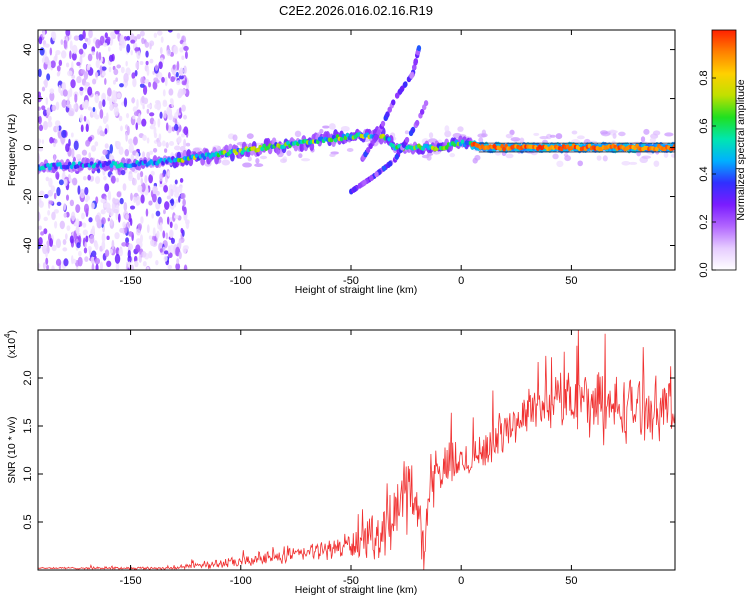 Image resolution: width=750 pixels, height=600 pixels. I want to click on spectrogram-xlabel: Height of straight line (km), so click(356, 290).